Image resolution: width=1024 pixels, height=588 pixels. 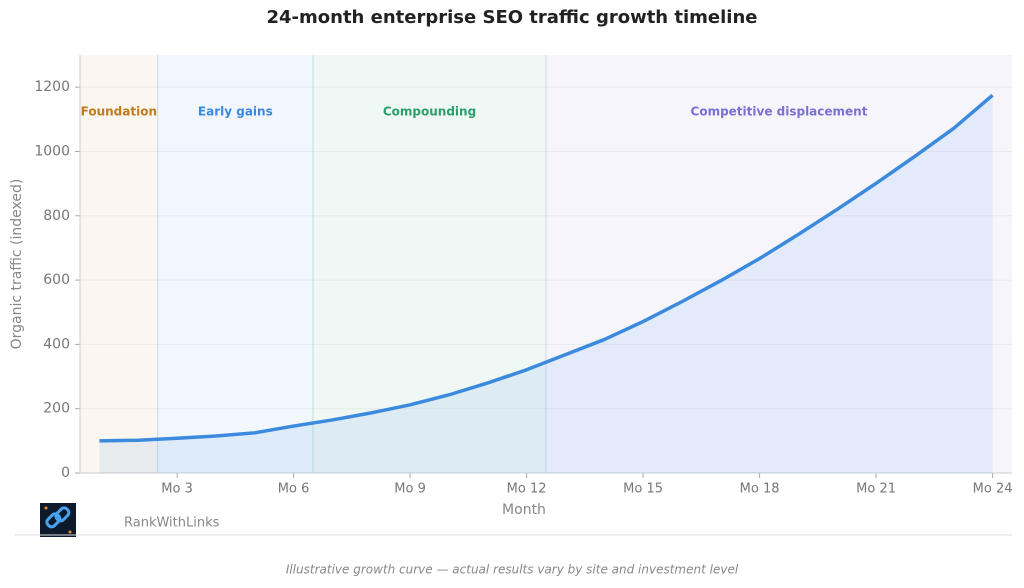 I want to click on x-tick-label: Mo 3, so click(x=177, y=489).